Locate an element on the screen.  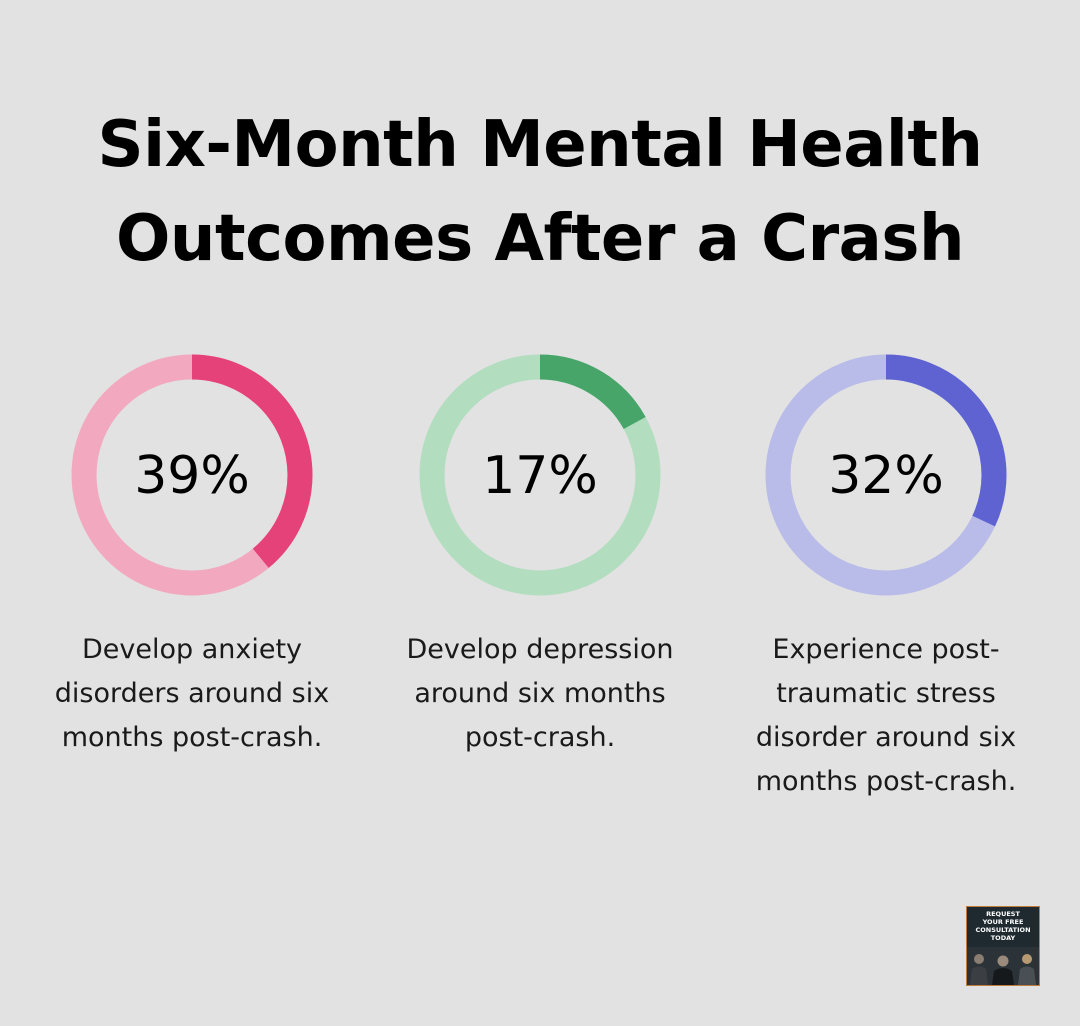
desc-line: disorders around six is located at coordinates (192, 693).